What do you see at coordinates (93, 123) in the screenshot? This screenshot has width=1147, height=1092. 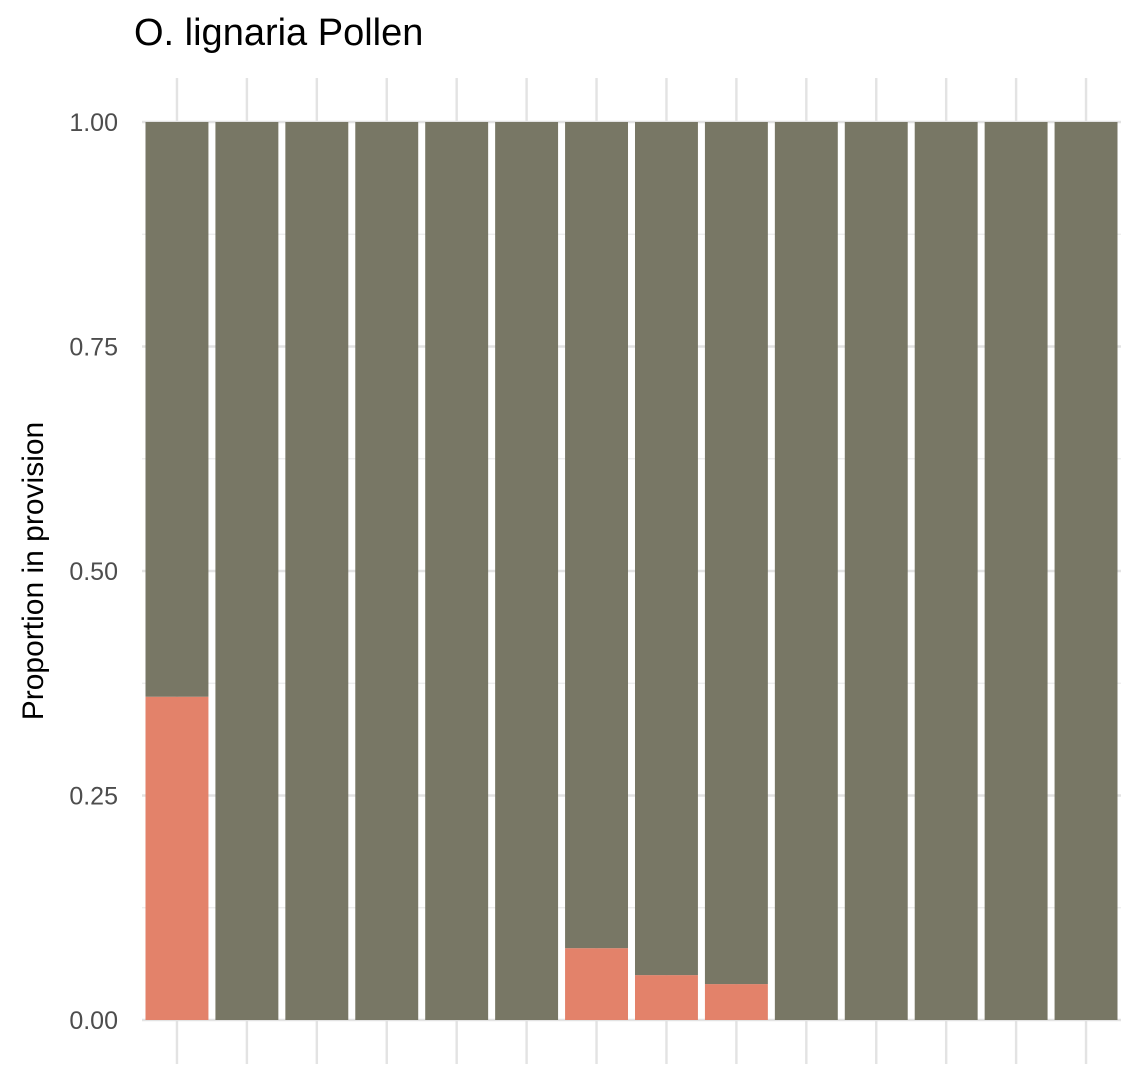 I see `y-tick-label: 1.00` at bounding box center [93, 123].